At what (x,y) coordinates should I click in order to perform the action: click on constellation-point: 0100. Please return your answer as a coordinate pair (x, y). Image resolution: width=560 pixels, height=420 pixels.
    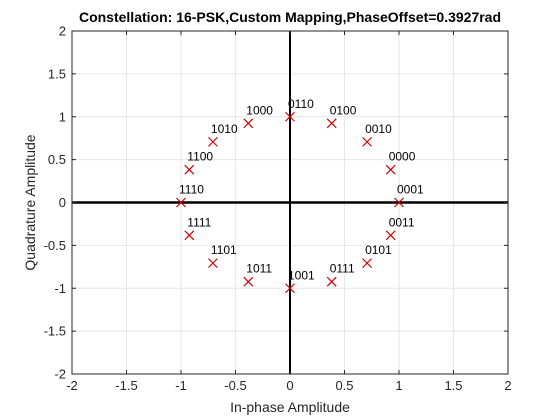
    Looking at the image, I should click on (341, 116).